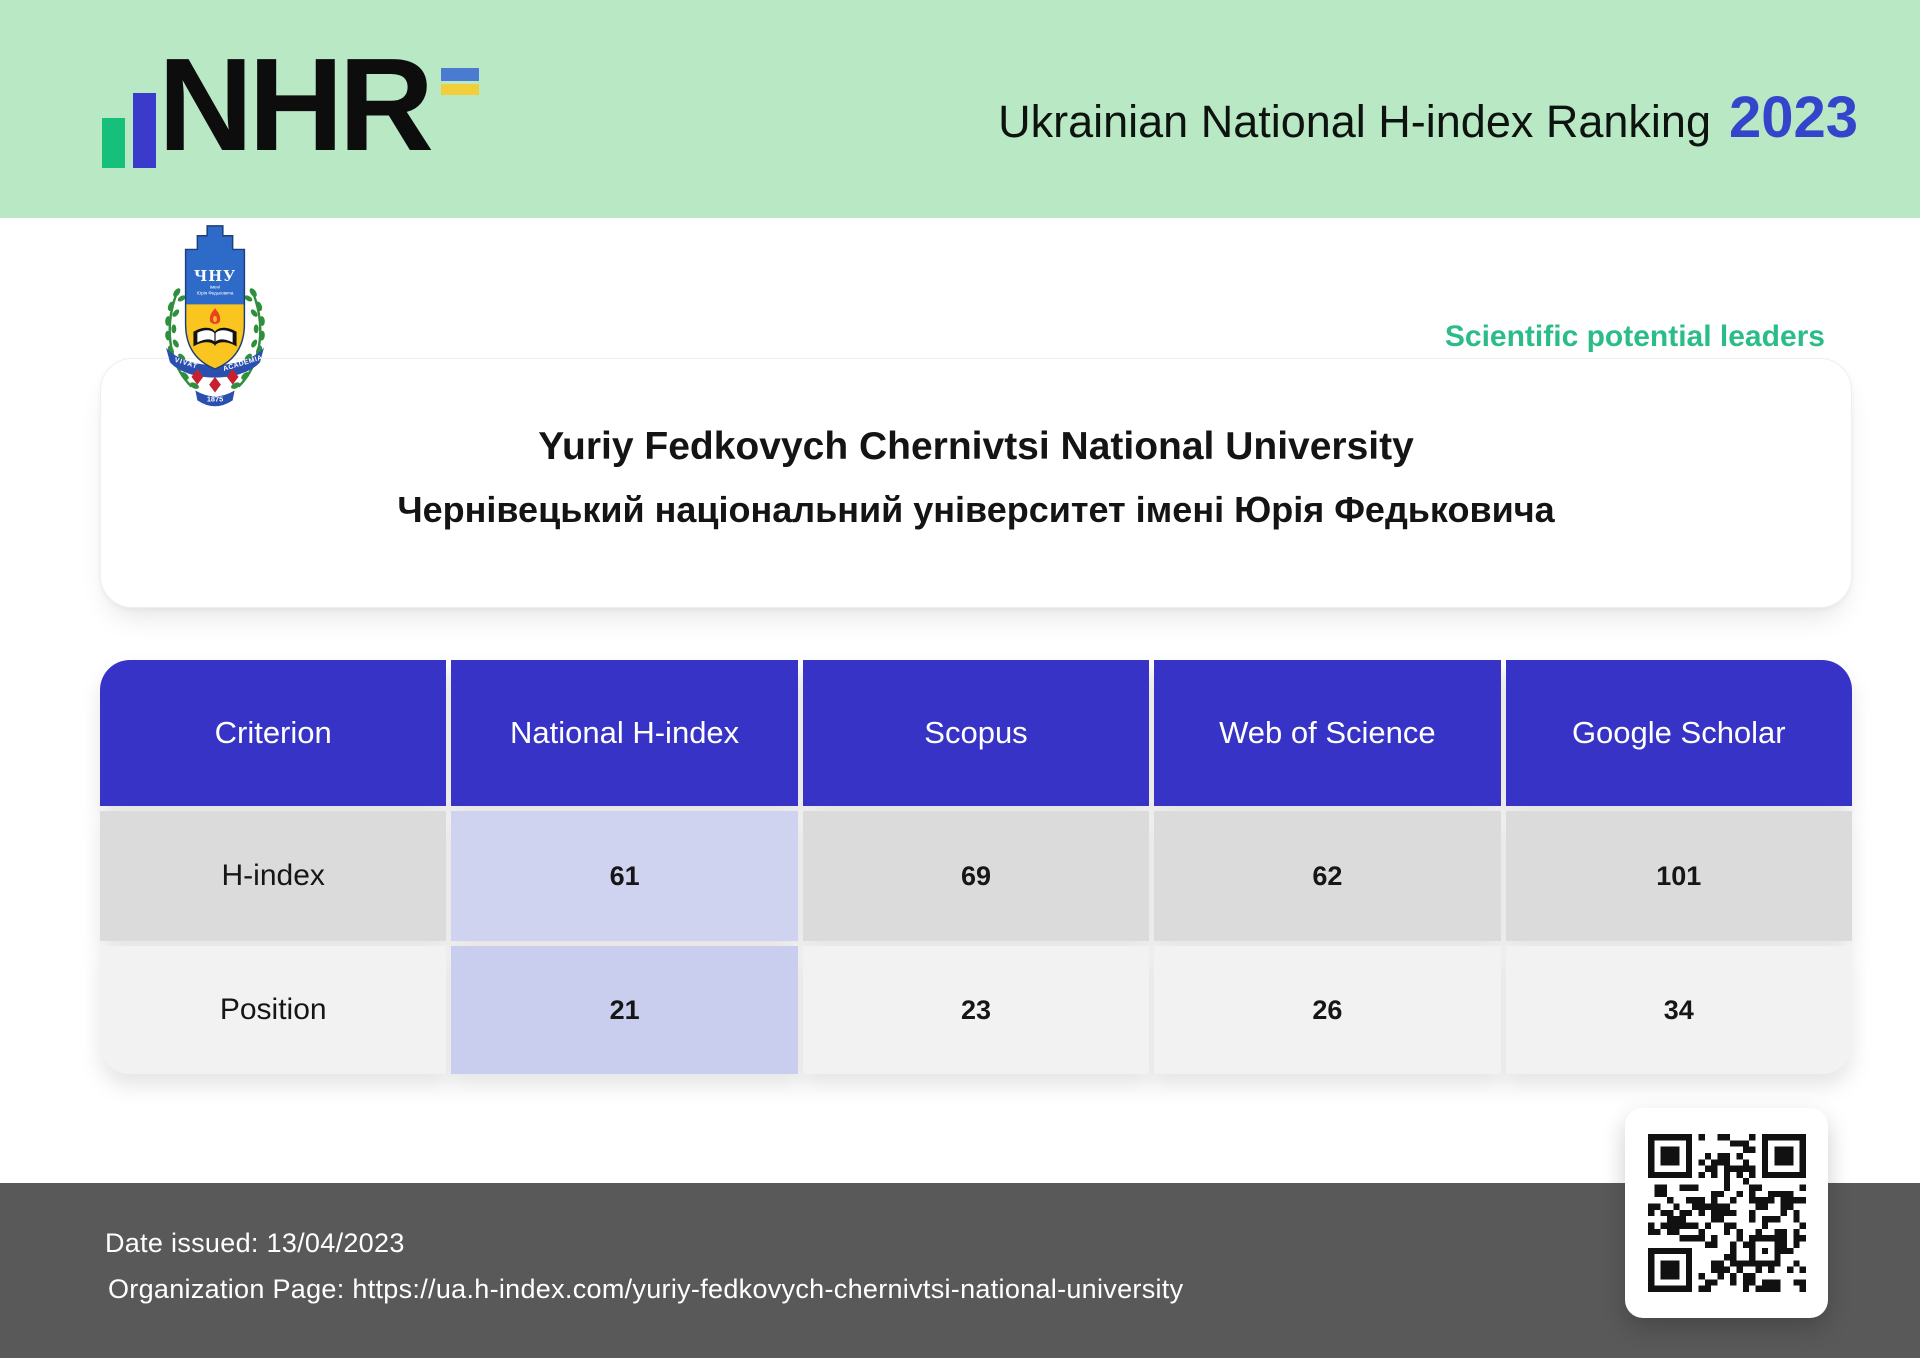  I want to click on header-cell-scopus: Scopus, so click(976, 733).